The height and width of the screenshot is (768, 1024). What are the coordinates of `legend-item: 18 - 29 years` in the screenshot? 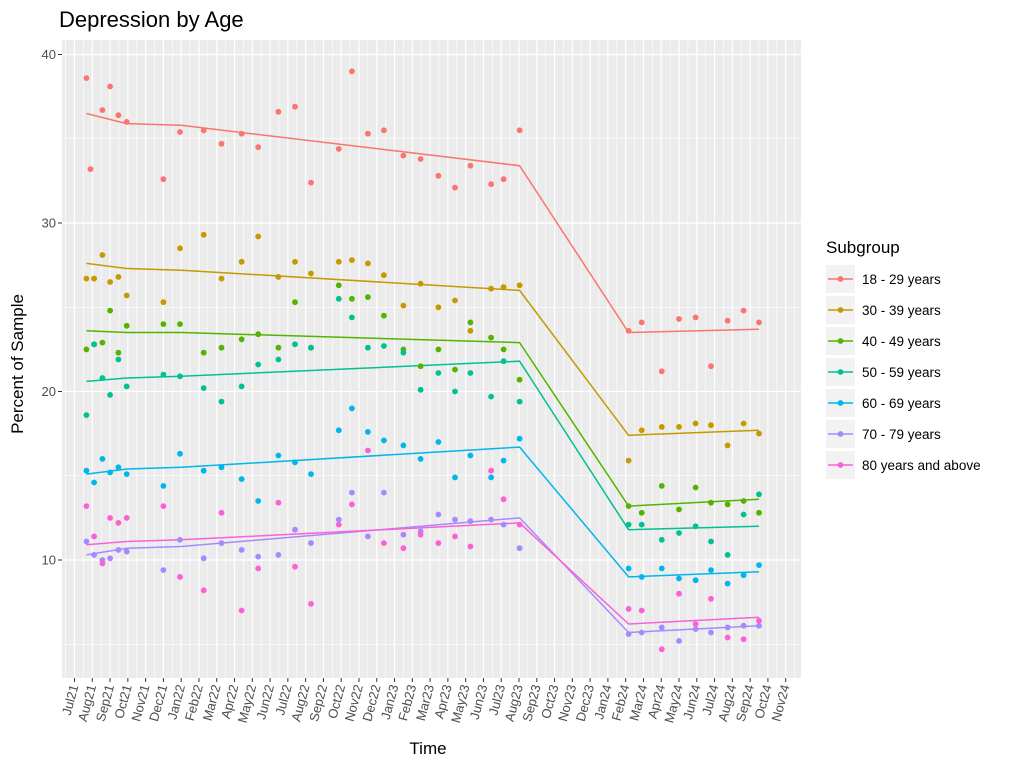 It's located at (883, 279).